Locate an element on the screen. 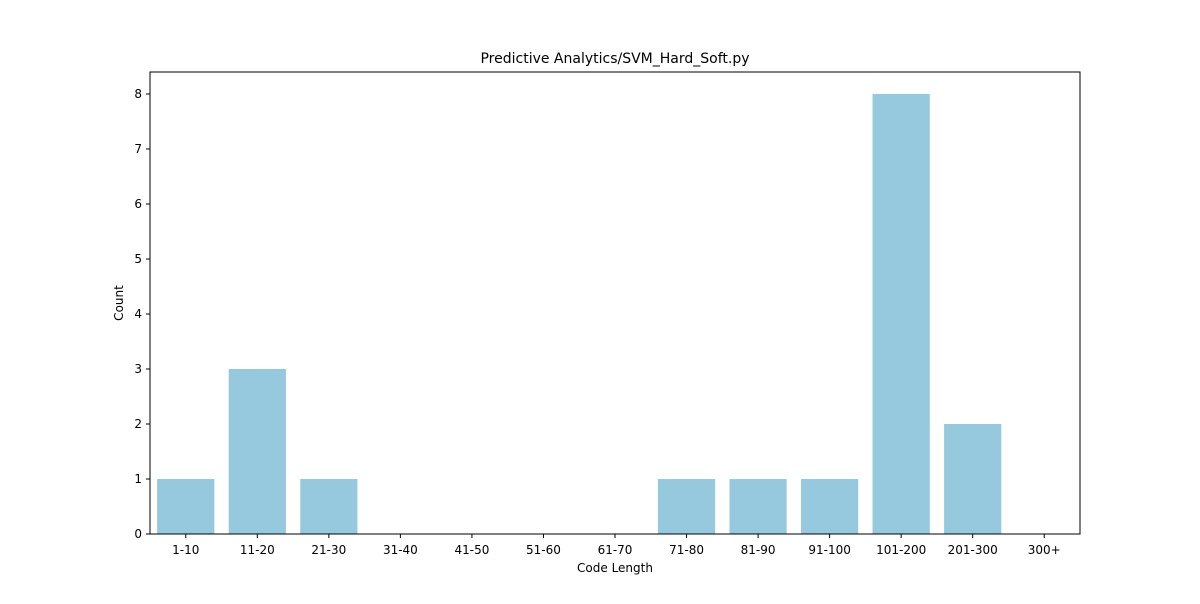 Image resolution: width=1200 pixels, height=604 pixels. y-tick-label: 1 is located at coordinates (138, 479).